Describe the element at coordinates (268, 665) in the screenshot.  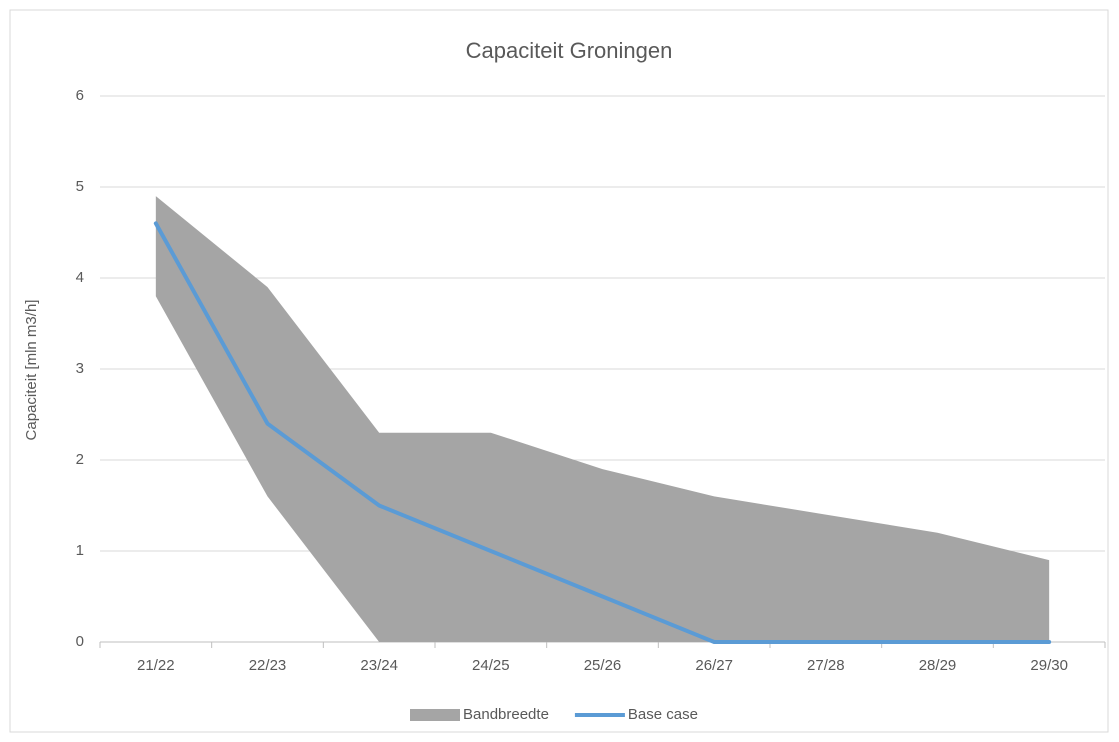
I see `x-tick-label: 22/23` at that location.